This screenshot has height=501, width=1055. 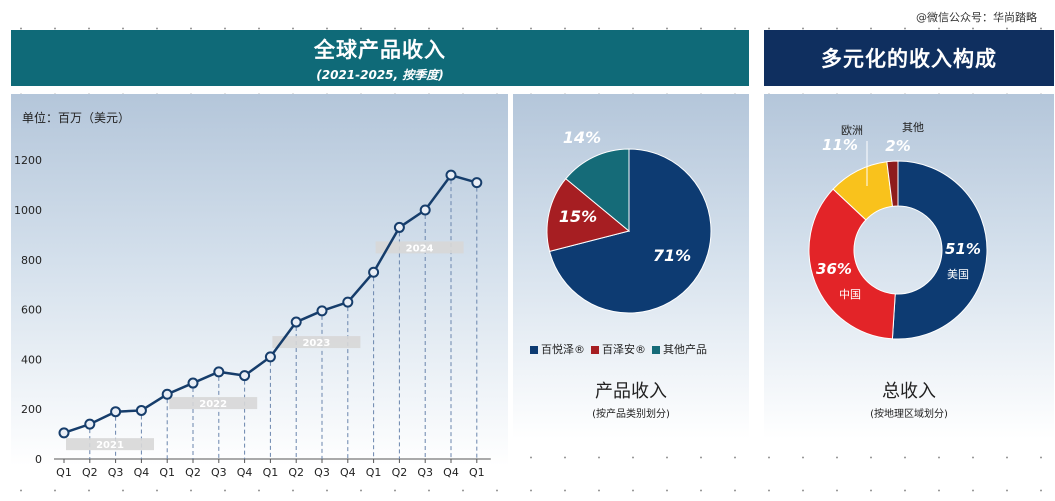 What do you see at coordinates (380, 49) in the screenshot?
I see `line-chart-title: 全球产品收入` at bounding box center [380, 49].